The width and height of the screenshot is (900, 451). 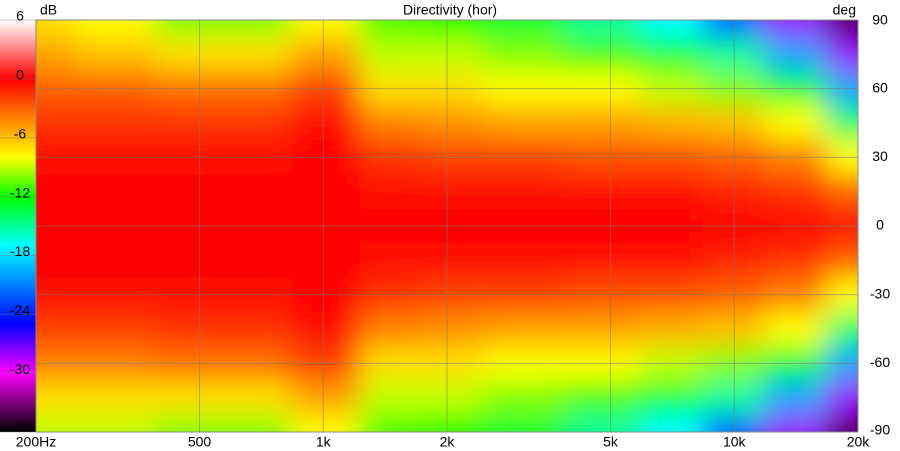 I want to click on y-tick-label: 90, so click(x=880, y=20).